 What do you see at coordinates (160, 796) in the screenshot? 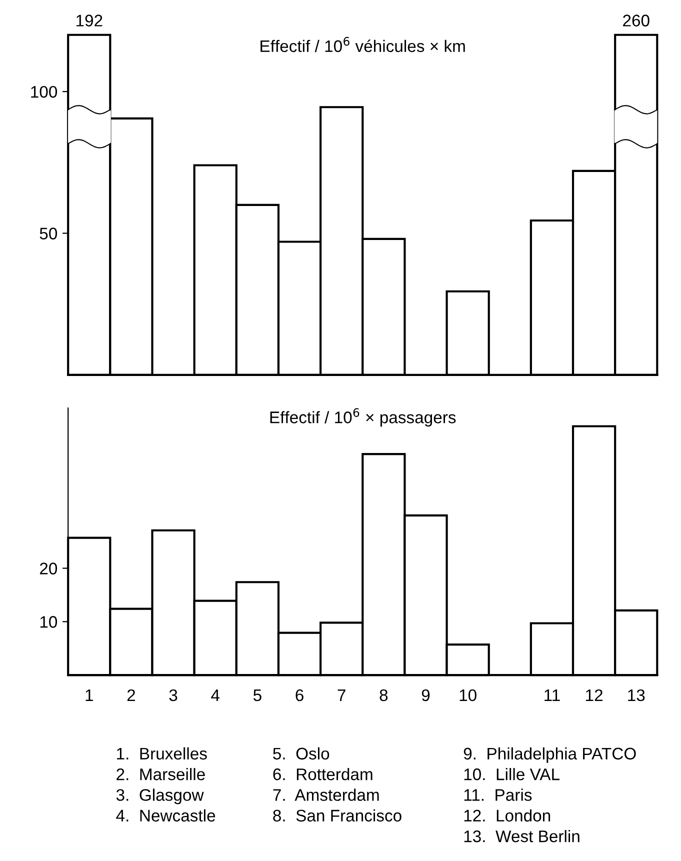
I see `text: 3. Glasgow` at bounding box center [160, 796].